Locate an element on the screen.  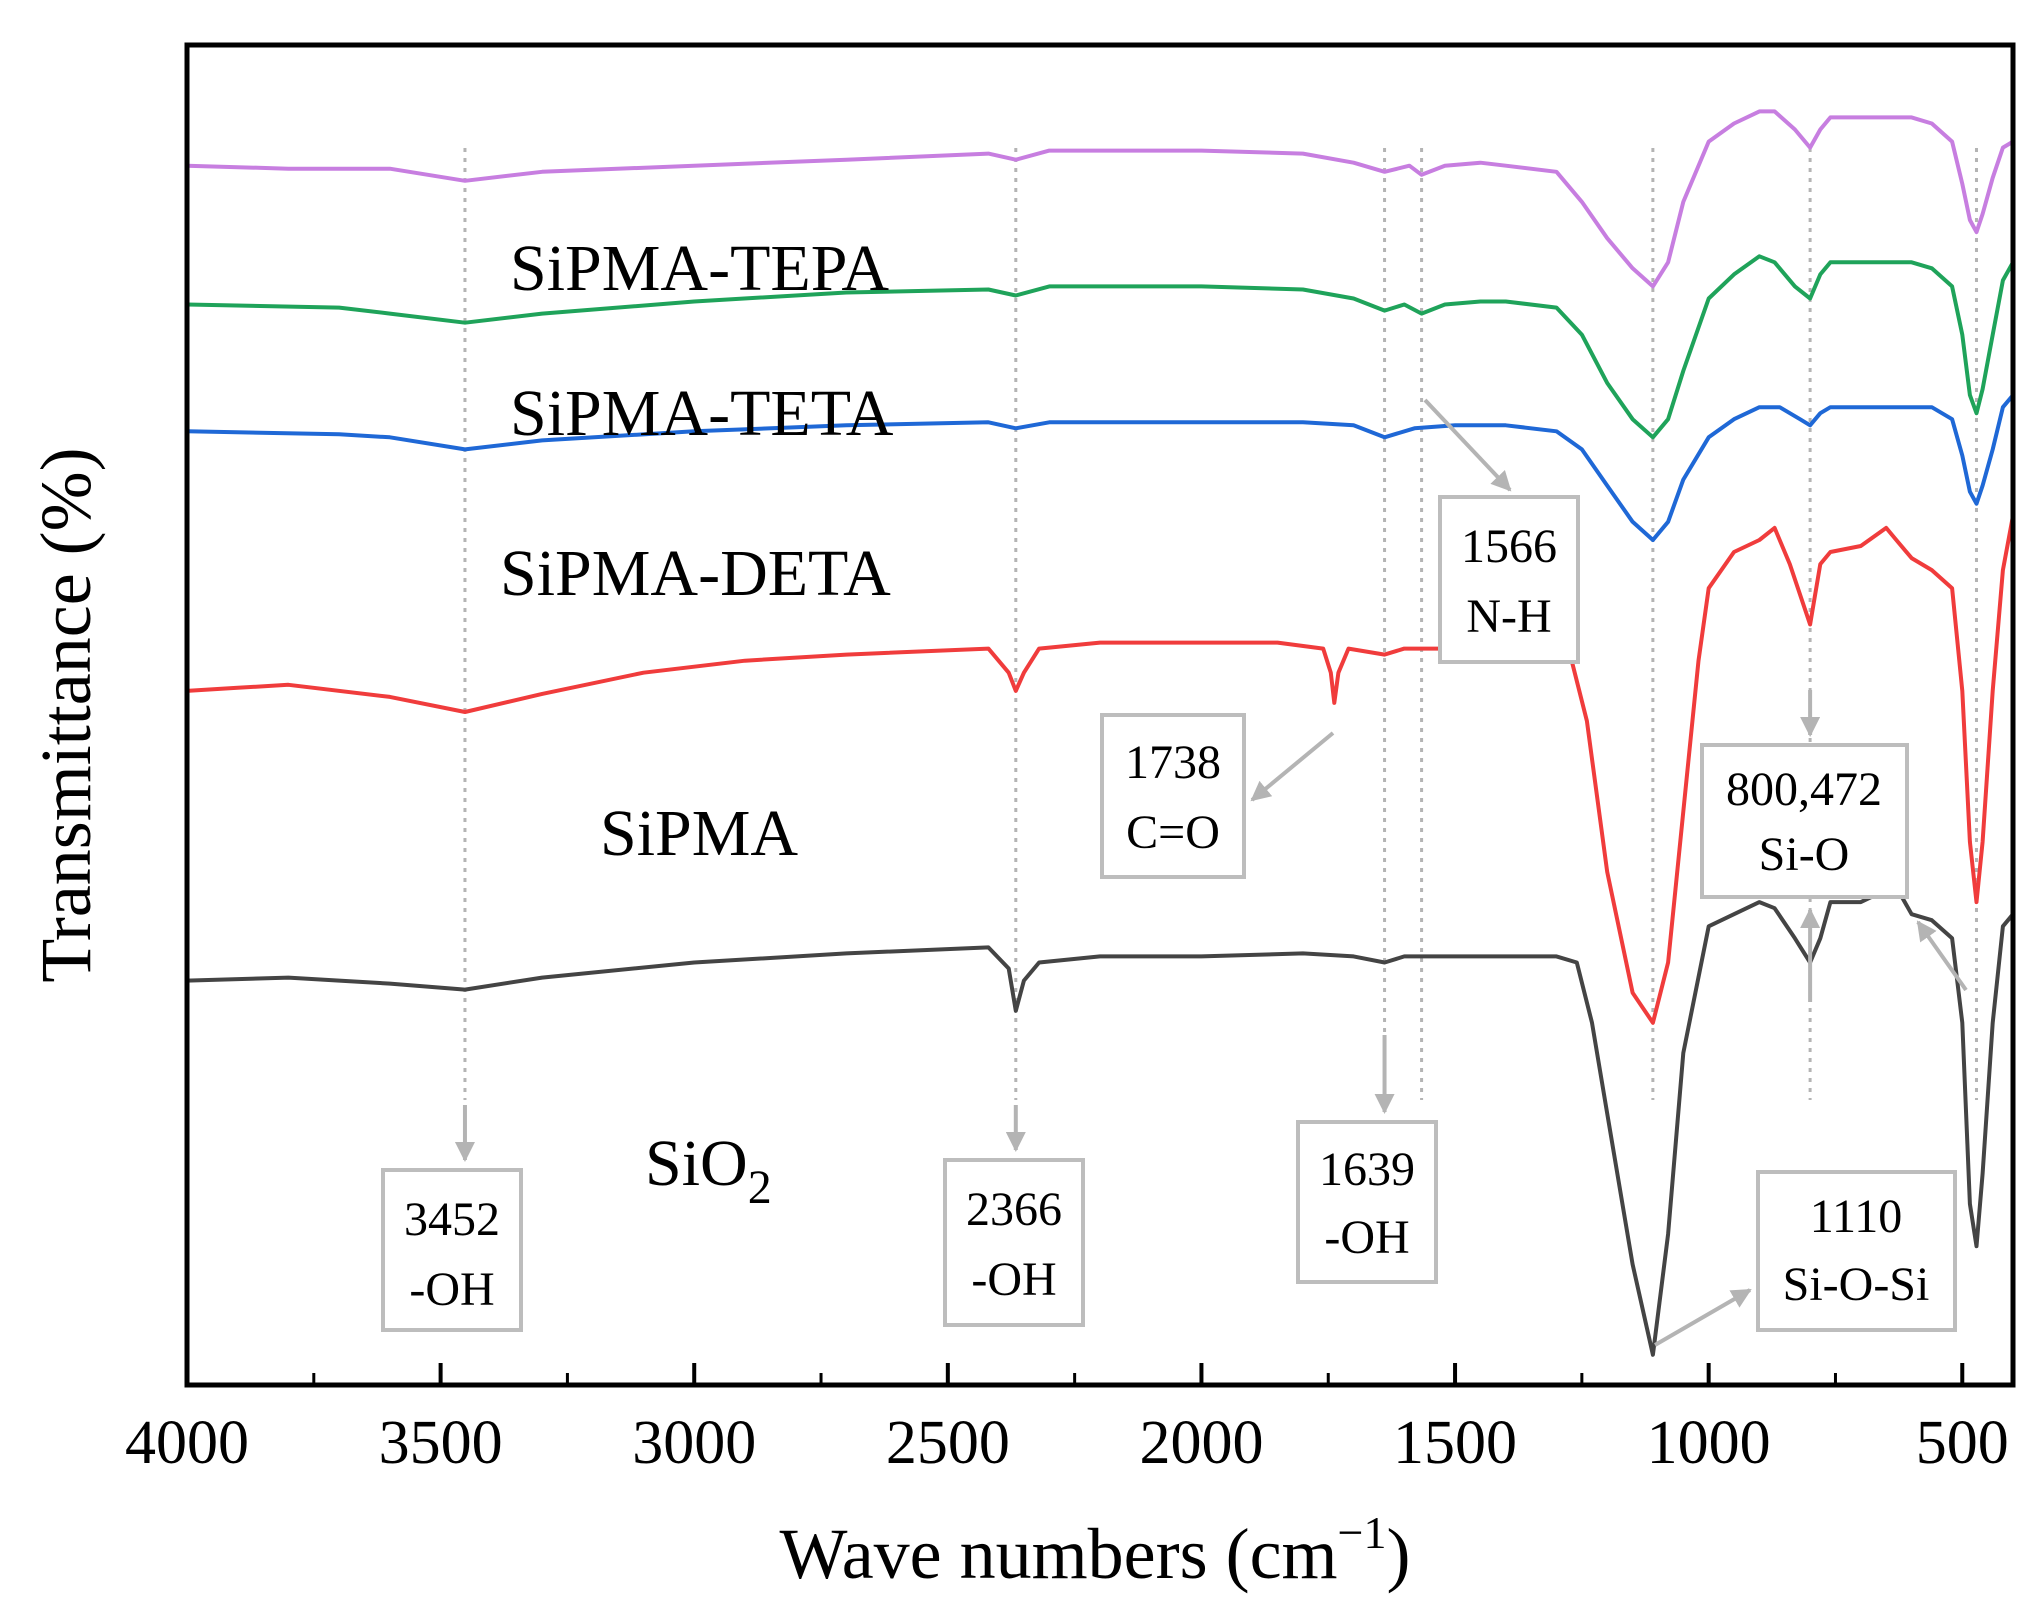
annotation-1110: 1110 Si-O-Si is located at coordinates (1856, 1251).